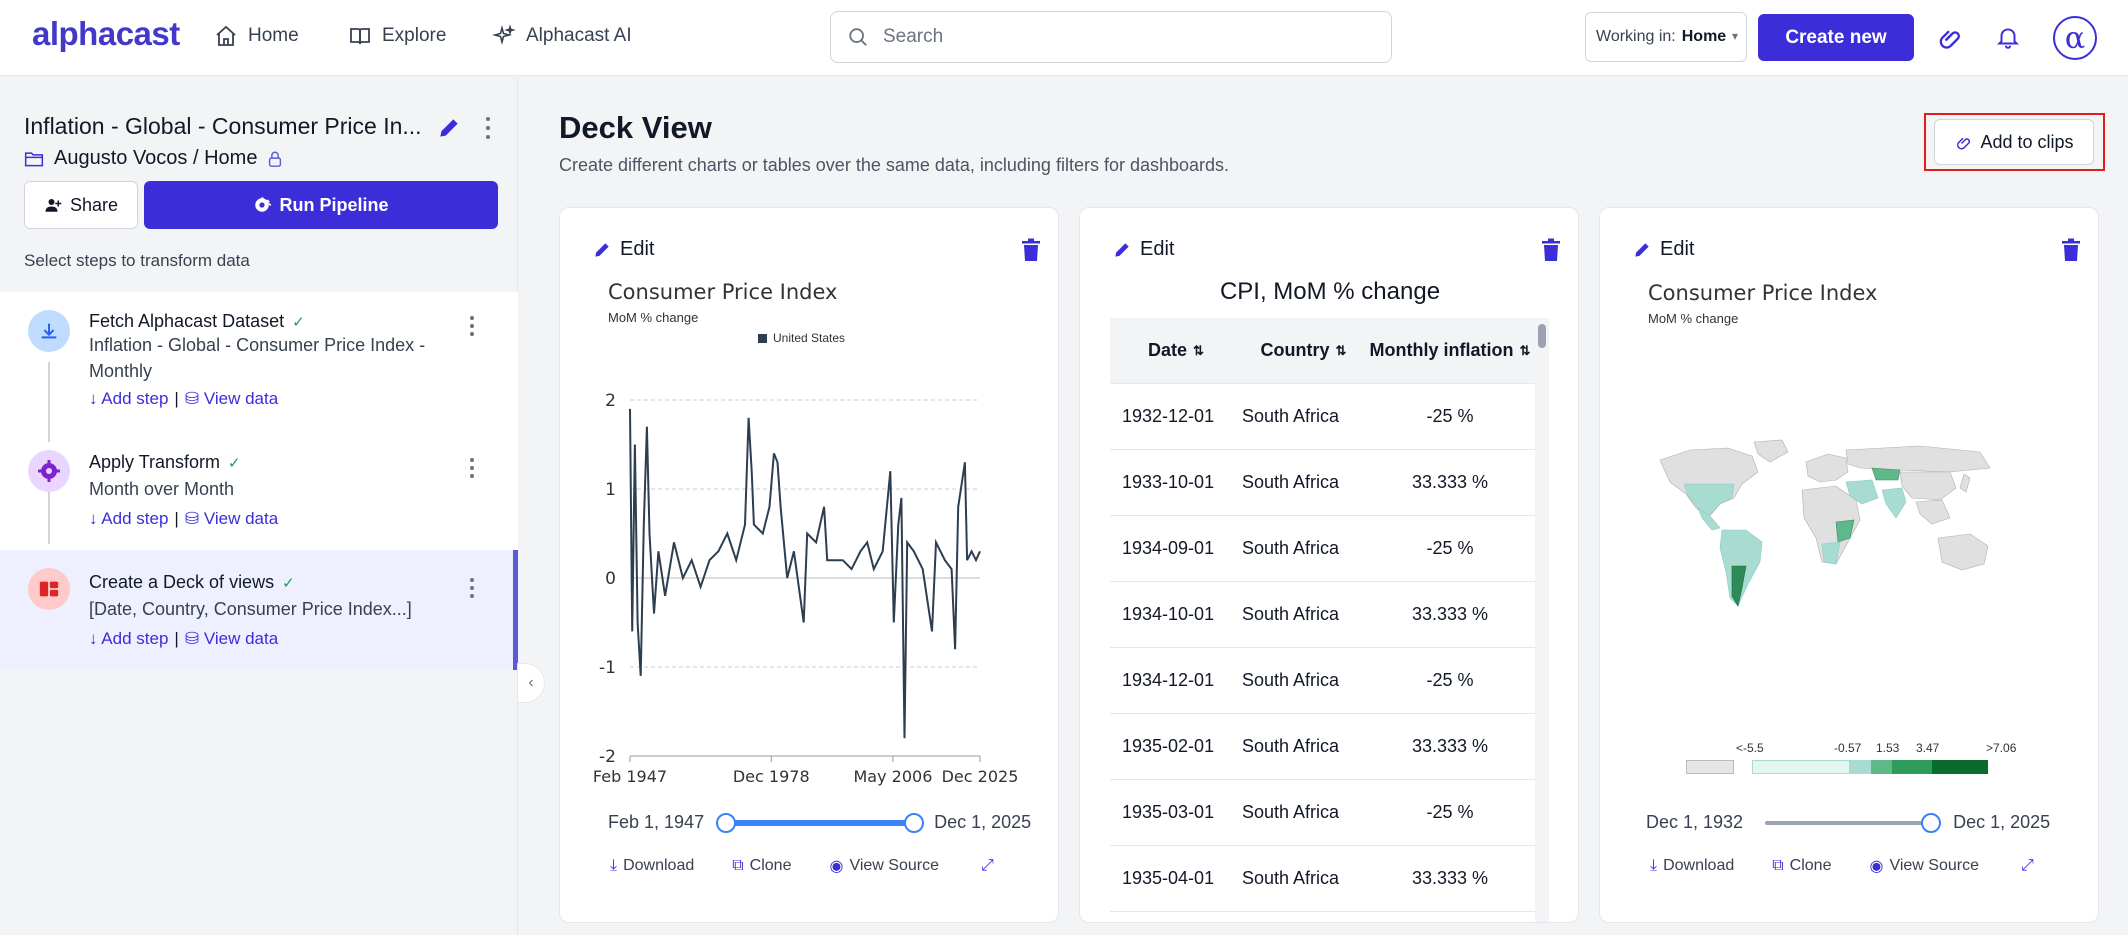 The height and width of the screenshot is (935, 2128). Describe the element at coordinates (1642, 249) in the screenshot. I see `pencil-icon` at that location.